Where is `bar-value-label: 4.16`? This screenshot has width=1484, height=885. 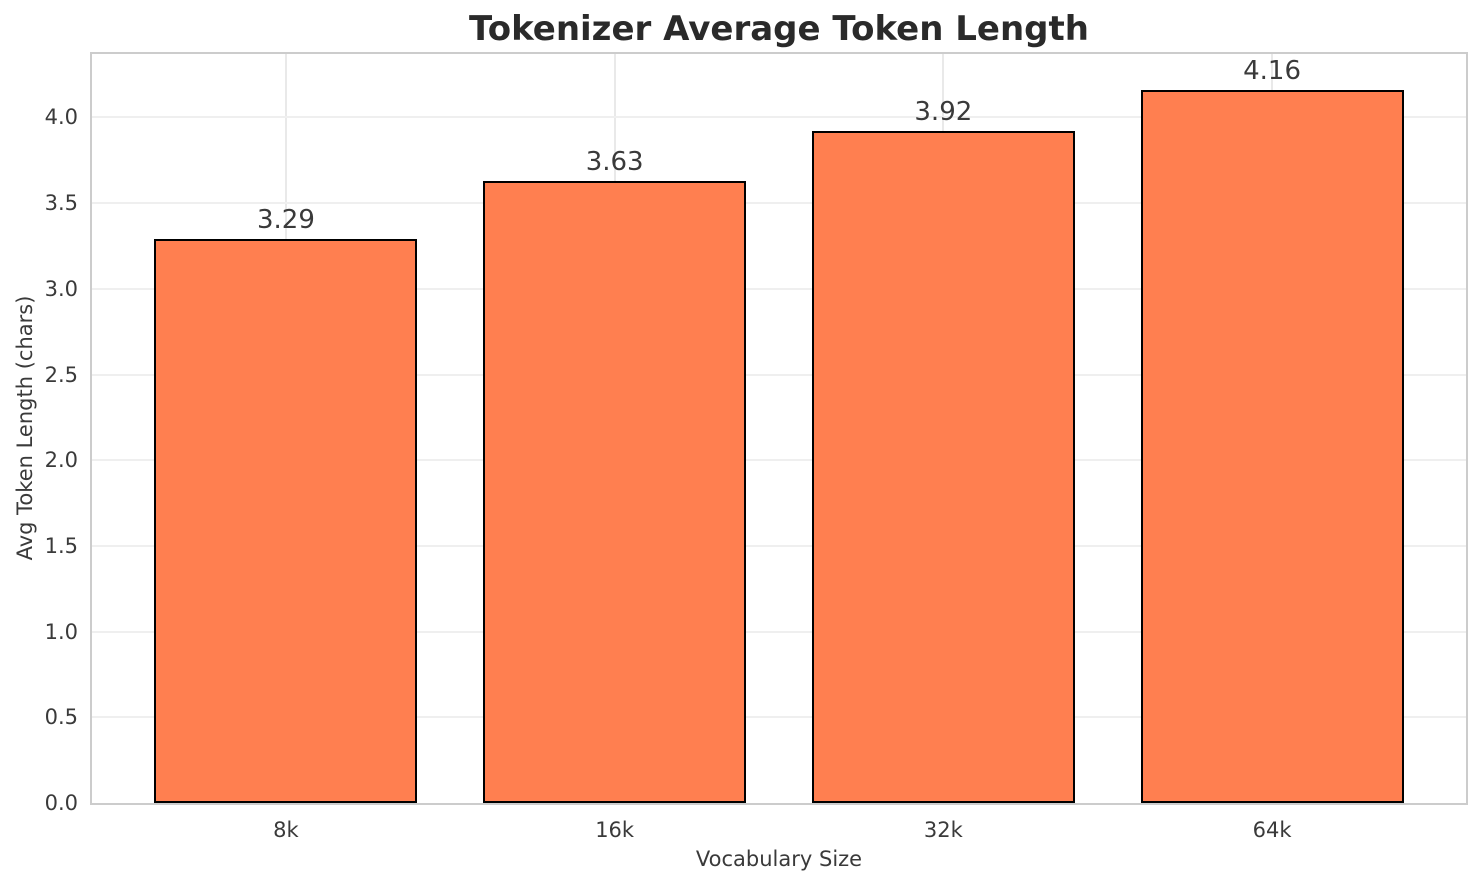 bar-value-label: 4.16 is located at coordinates (1272, 71).